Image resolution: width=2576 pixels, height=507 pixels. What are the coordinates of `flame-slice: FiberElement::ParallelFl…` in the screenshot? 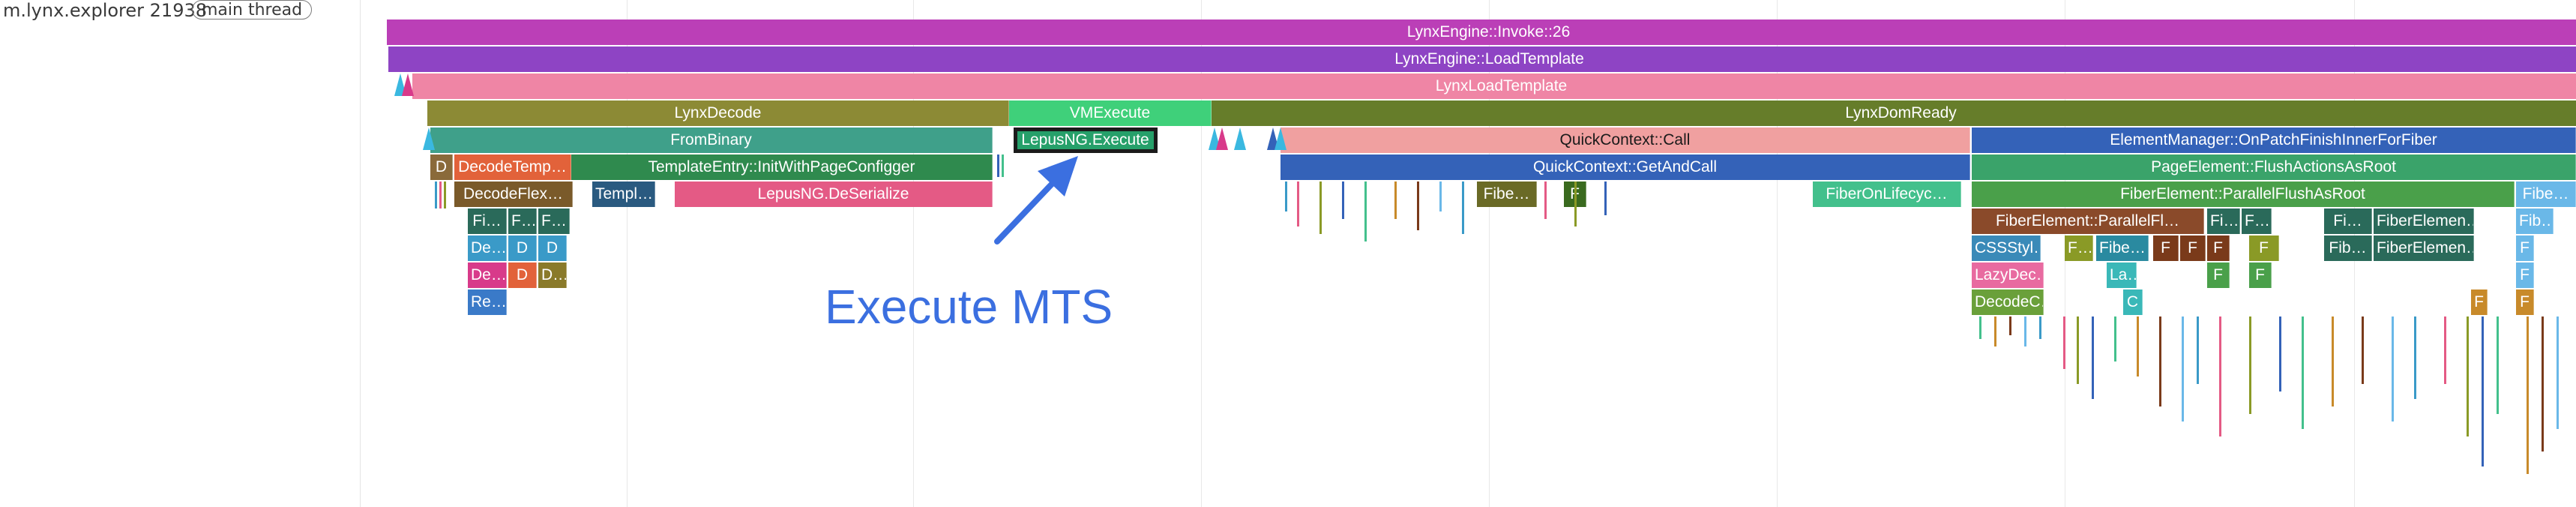 It's located at (2088, 221).